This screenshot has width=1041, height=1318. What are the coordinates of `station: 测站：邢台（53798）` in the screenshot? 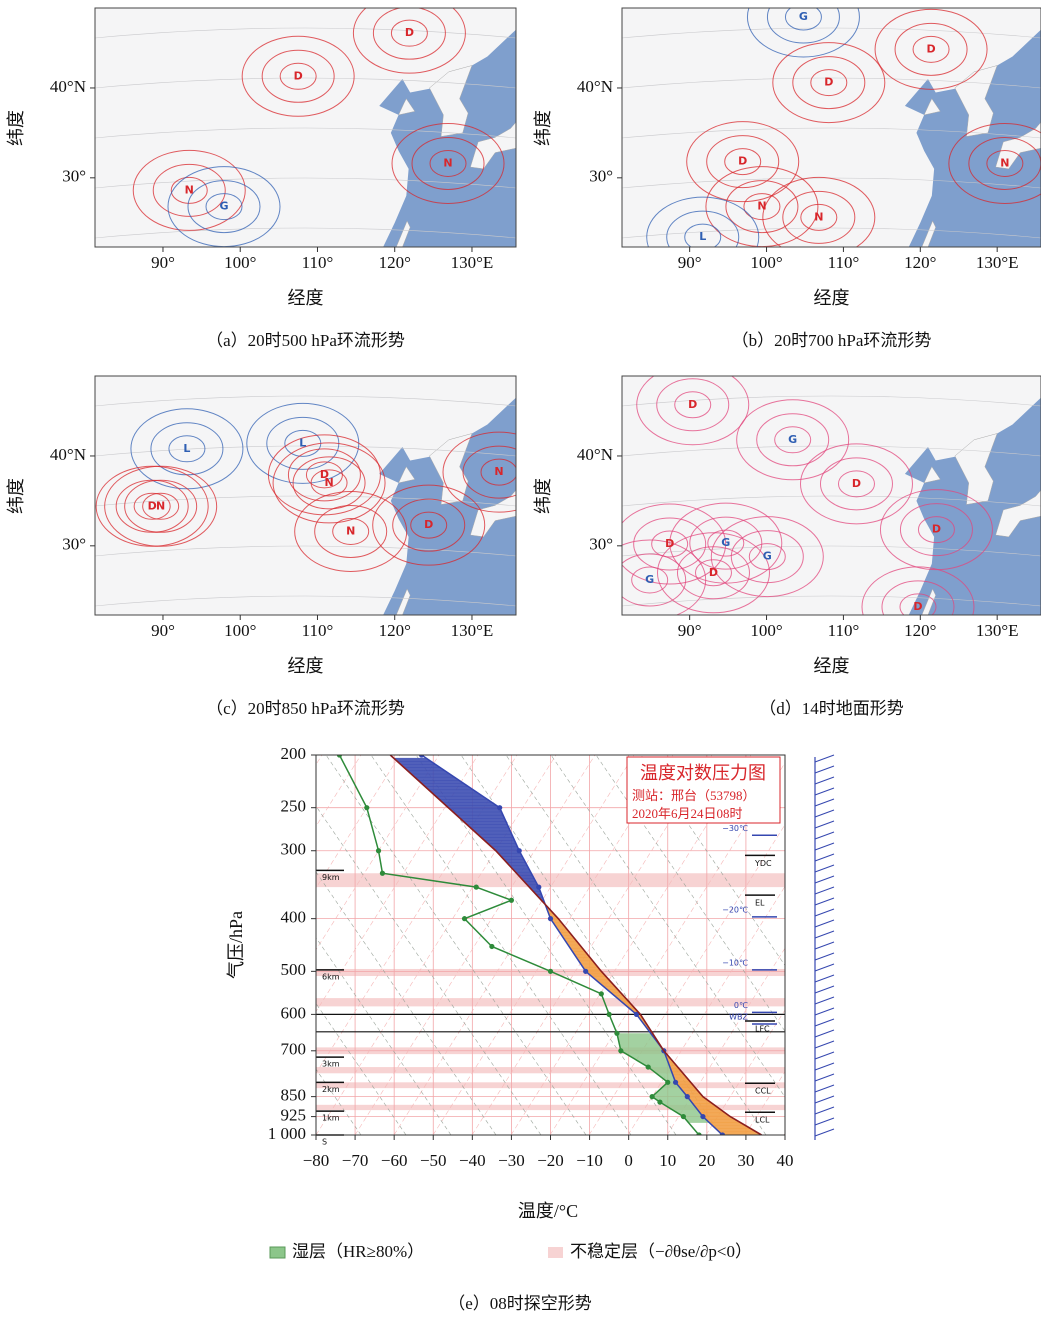 It's located at (694, 795).